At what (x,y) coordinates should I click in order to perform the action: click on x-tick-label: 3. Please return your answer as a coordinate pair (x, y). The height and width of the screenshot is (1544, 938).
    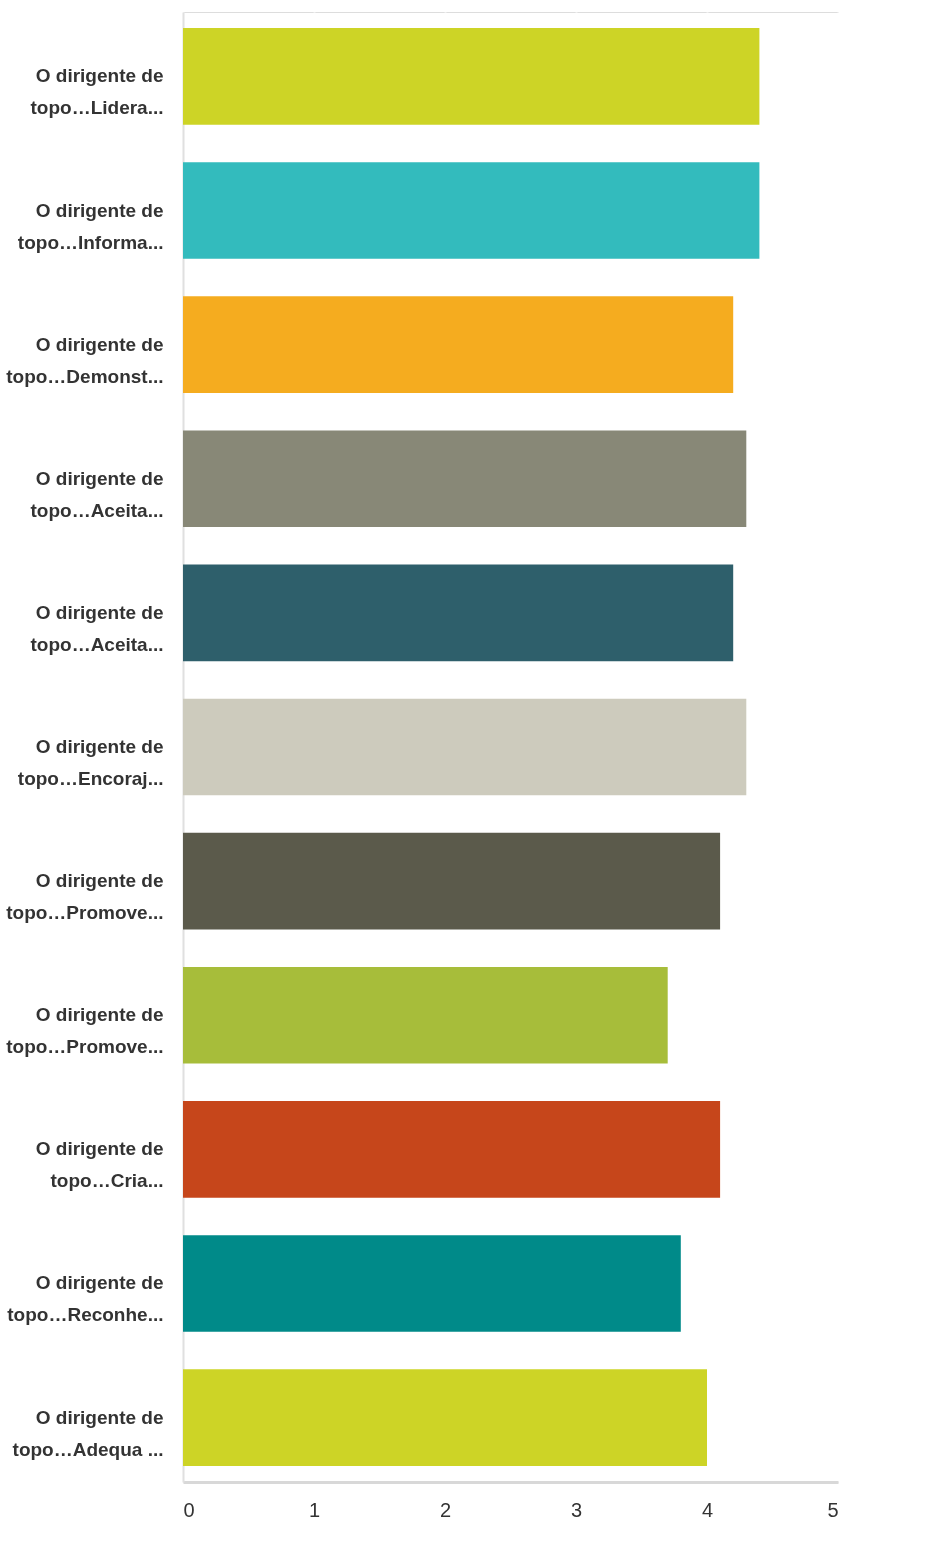
    Looking at the image, I should click on (576, 1509).